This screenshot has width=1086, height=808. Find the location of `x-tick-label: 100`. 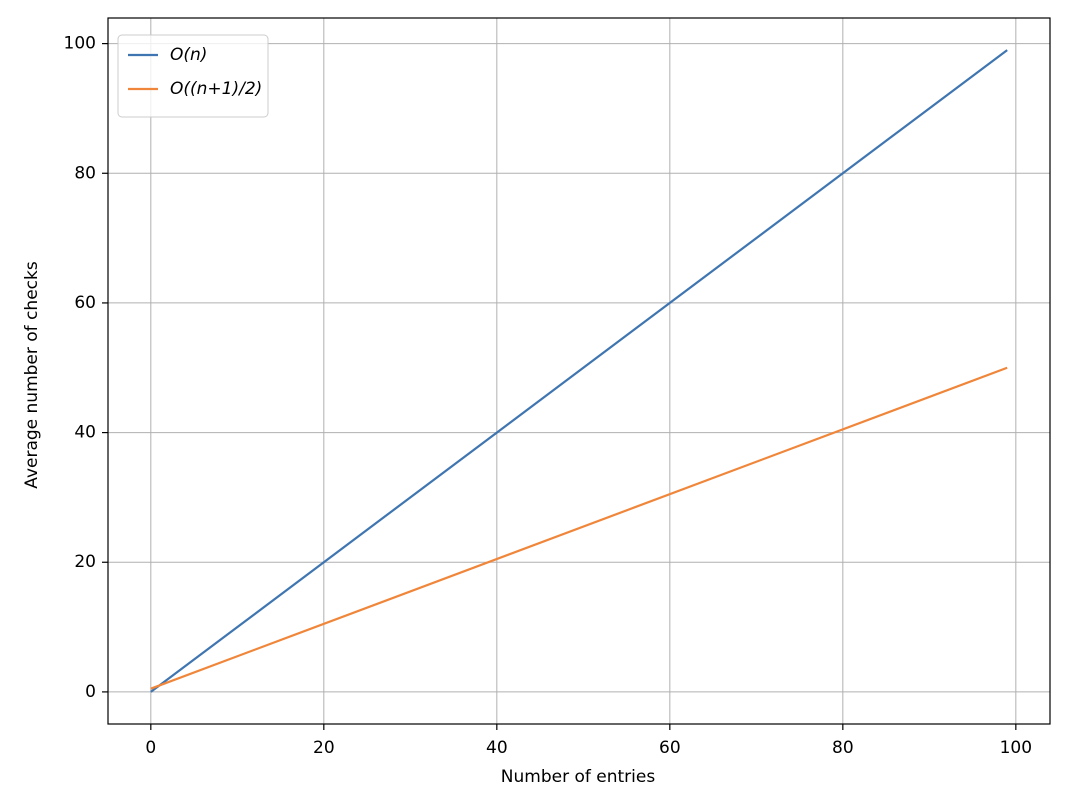

x-tick-label: 100 is located at coordinates (1016, 748).